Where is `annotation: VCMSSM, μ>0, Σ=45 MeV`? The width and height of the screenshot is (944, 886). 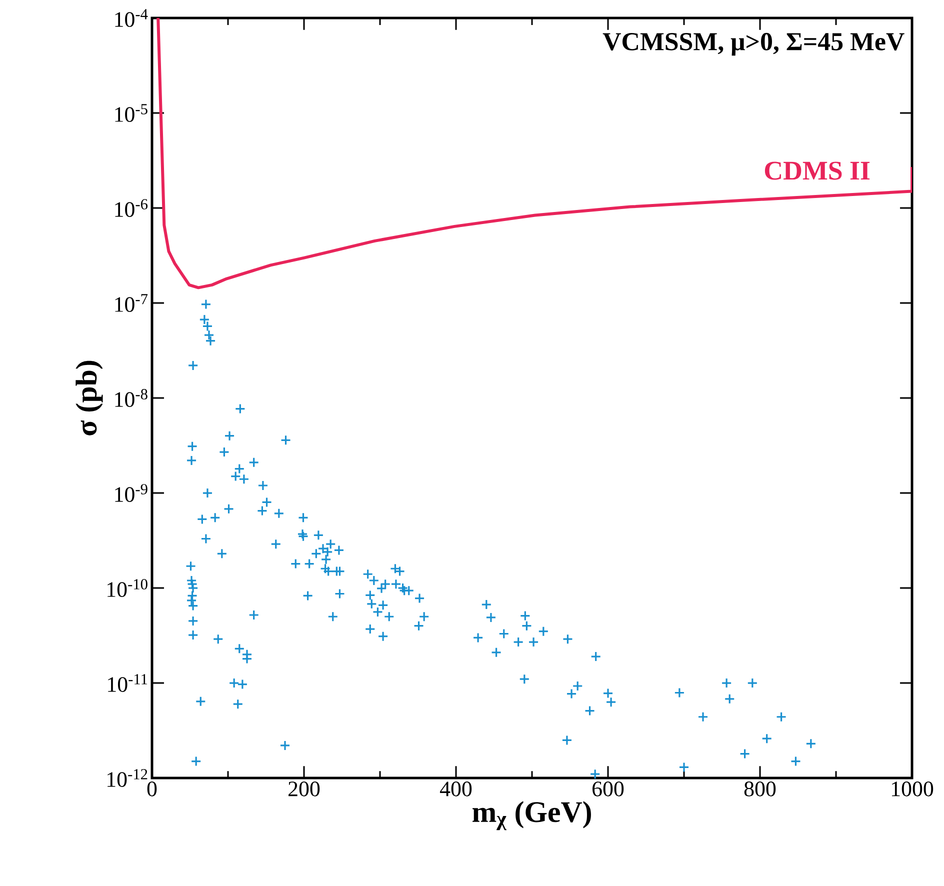
annotation: VCMSSM, μ>0, Σ=45 MeV is located at coordinates (753, 44).